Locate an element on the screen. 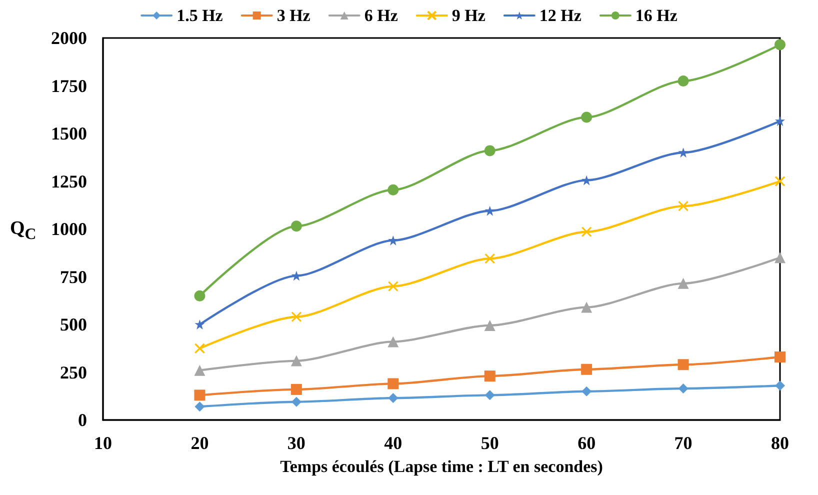 This screenshot has width=818, height=495. legend-label: 16 Hz is located at coordinates (656, 15).